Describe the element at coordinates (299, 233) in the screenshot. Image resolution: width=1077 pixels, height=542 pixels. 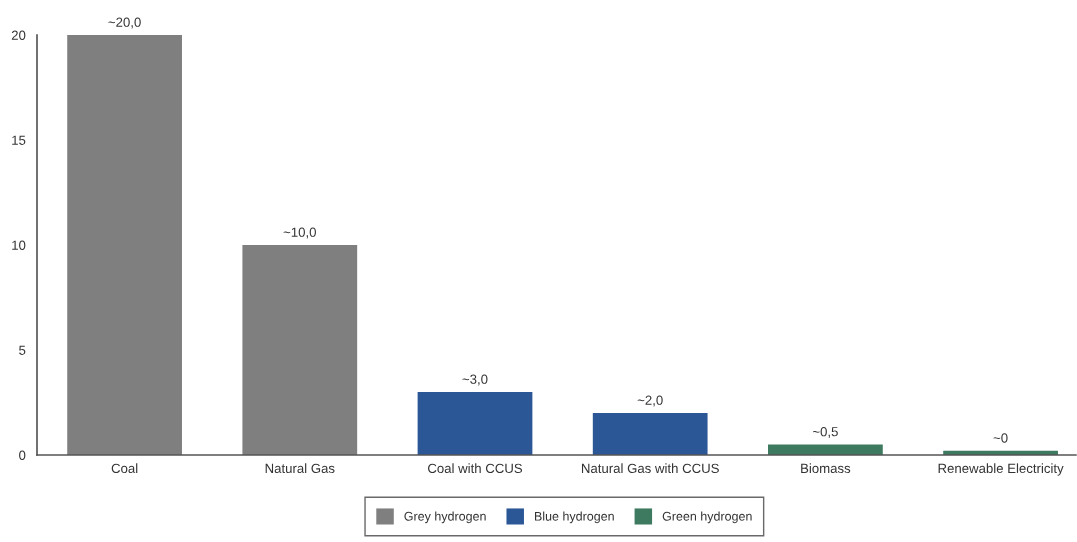
I see `data-label: ~10,0` at that location.